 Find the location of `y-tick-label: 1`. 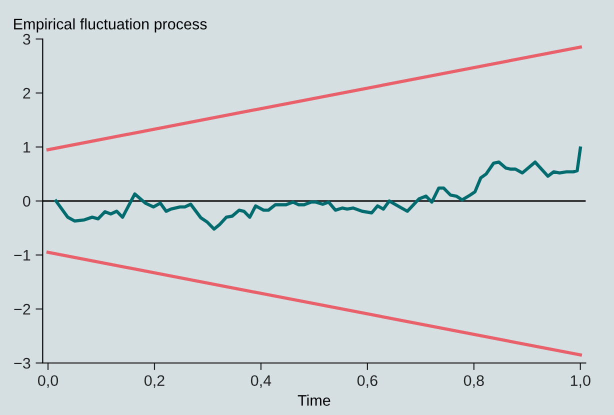

y-tick-label: 1 is located at coordinates (27, 147).